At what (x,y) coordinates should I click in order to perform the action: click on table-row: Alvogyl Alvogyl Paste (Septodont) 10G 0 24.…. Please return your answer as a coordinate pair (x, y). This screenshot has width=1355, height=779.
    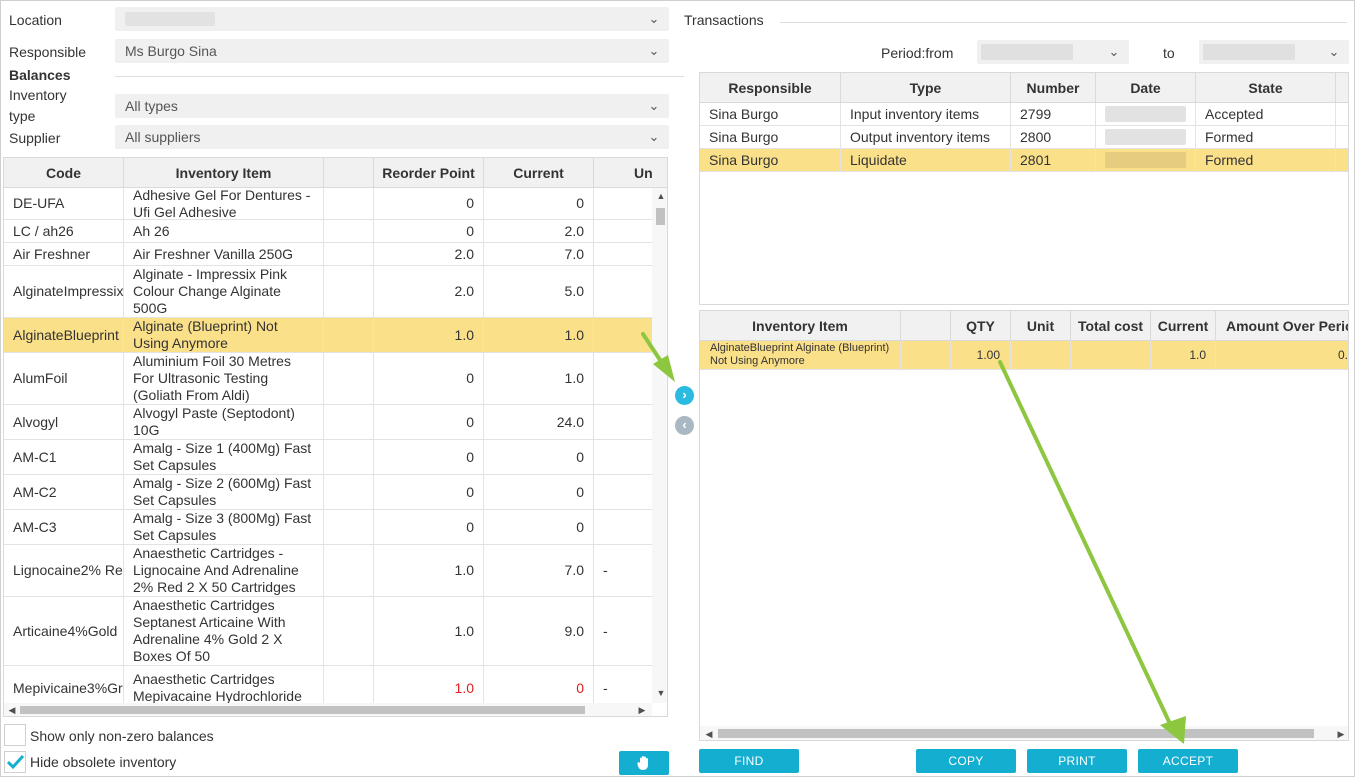
    Looking at the image, I should click on (328, 422).